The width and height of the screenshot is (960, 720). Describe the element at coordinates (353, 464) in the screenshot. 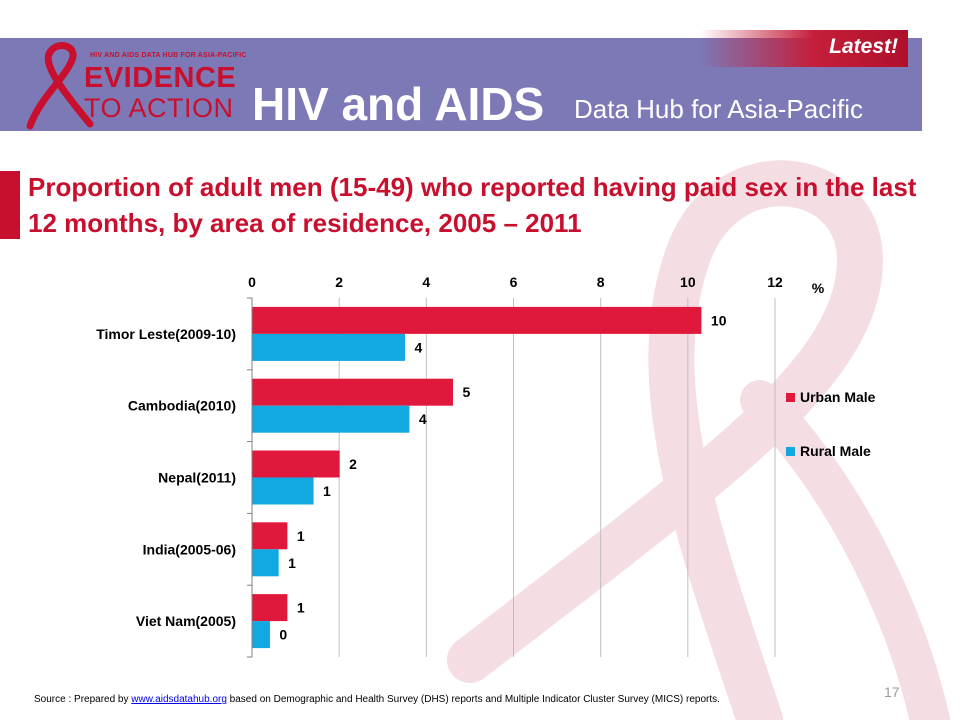

I see `data-label: 2` at that location.